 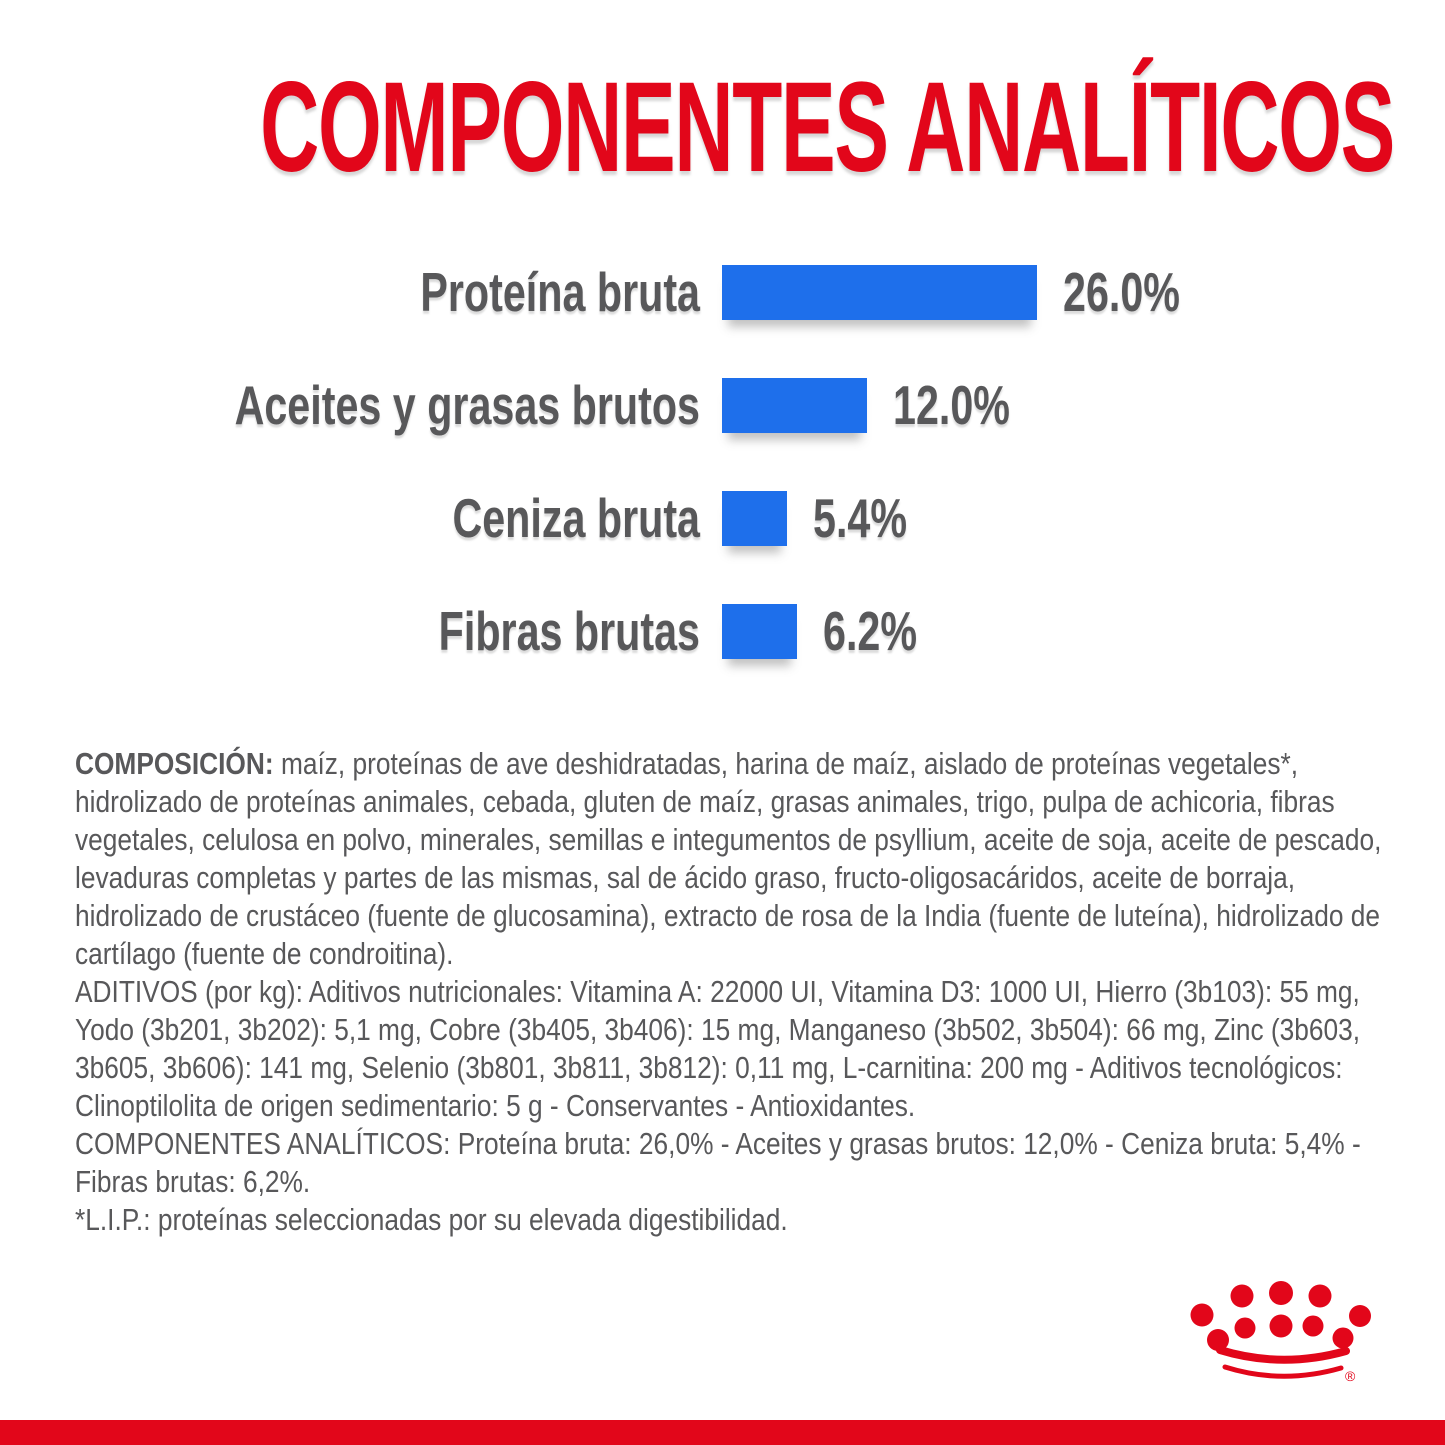 What do you see at coordinates (1350, 1376) in the screenshot?
I see `registered-mark: ®` at bounding box center [1350, 1376].